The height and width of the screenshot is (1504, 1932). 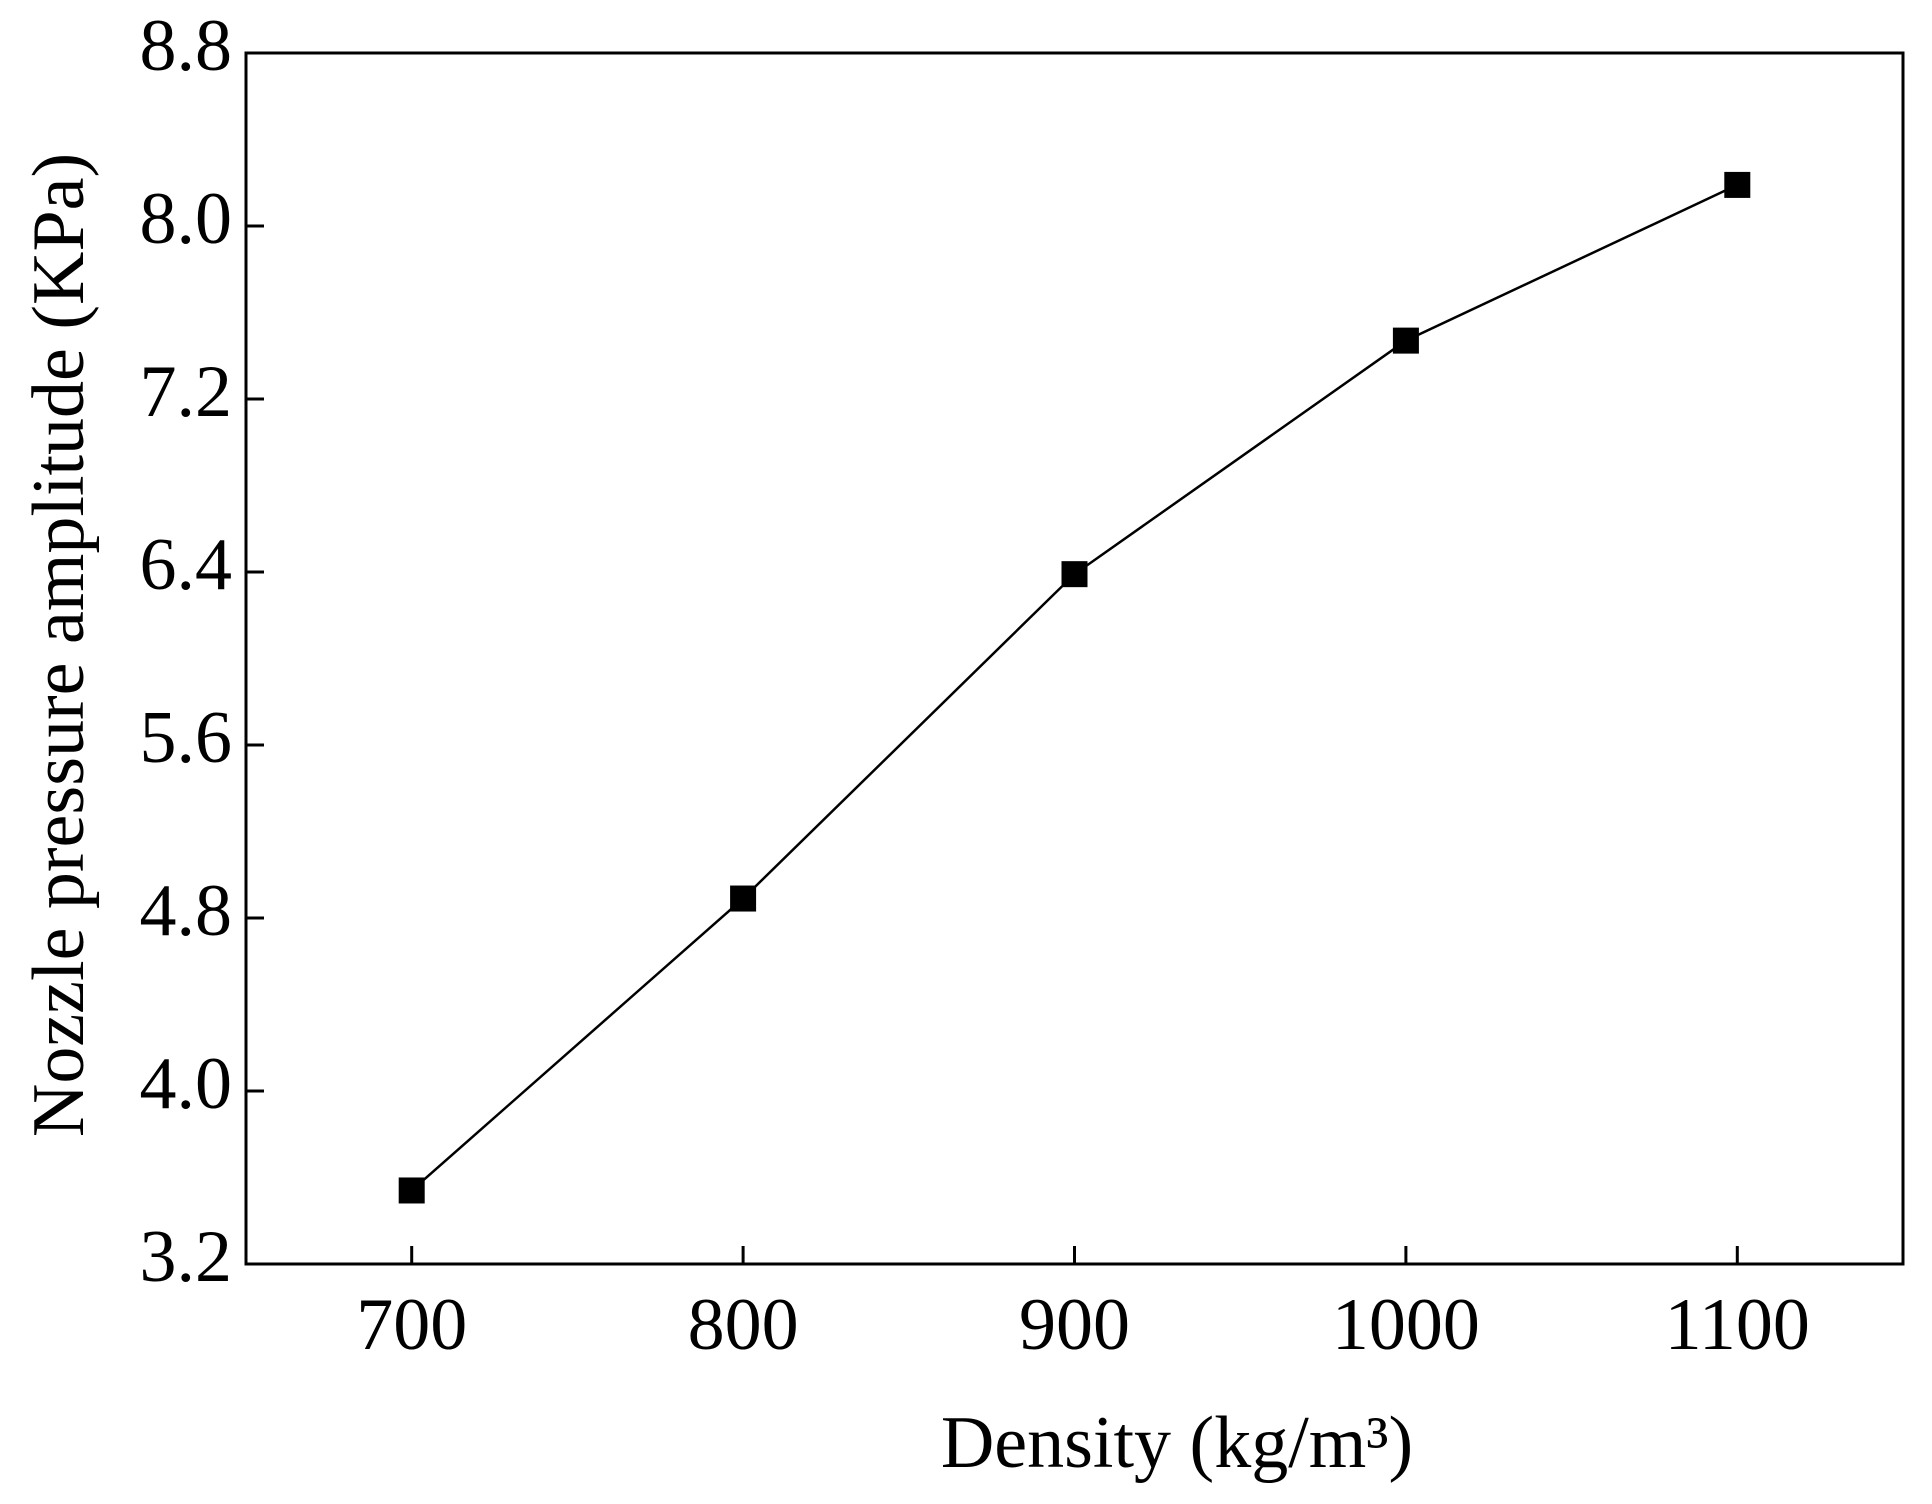 I want to click on y-axis-title: Nozzle pressure amplitude (KPa), so click(x=59, y=645).